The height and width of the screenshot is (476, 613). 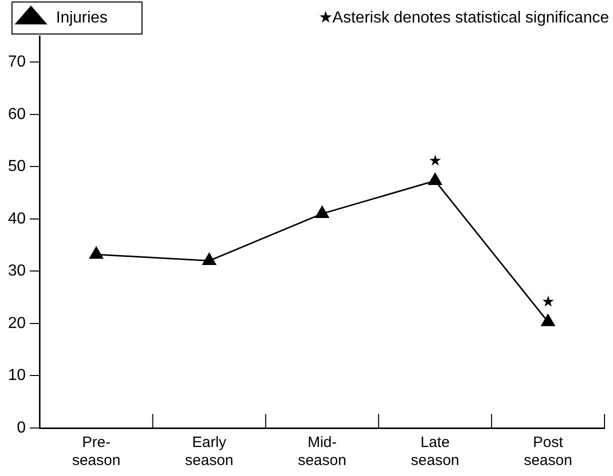 I want to click on y-tick-label: 20, so click(x=17, y=323).